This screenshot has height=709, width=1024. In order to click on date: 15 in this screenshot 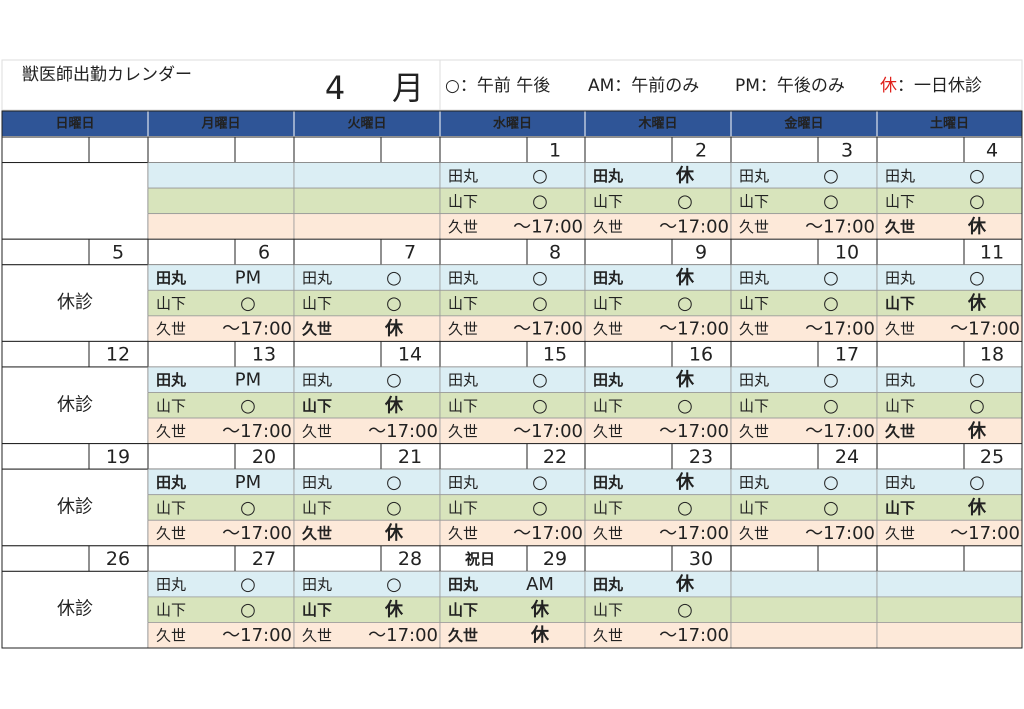, I will do `click(555, 355)`.